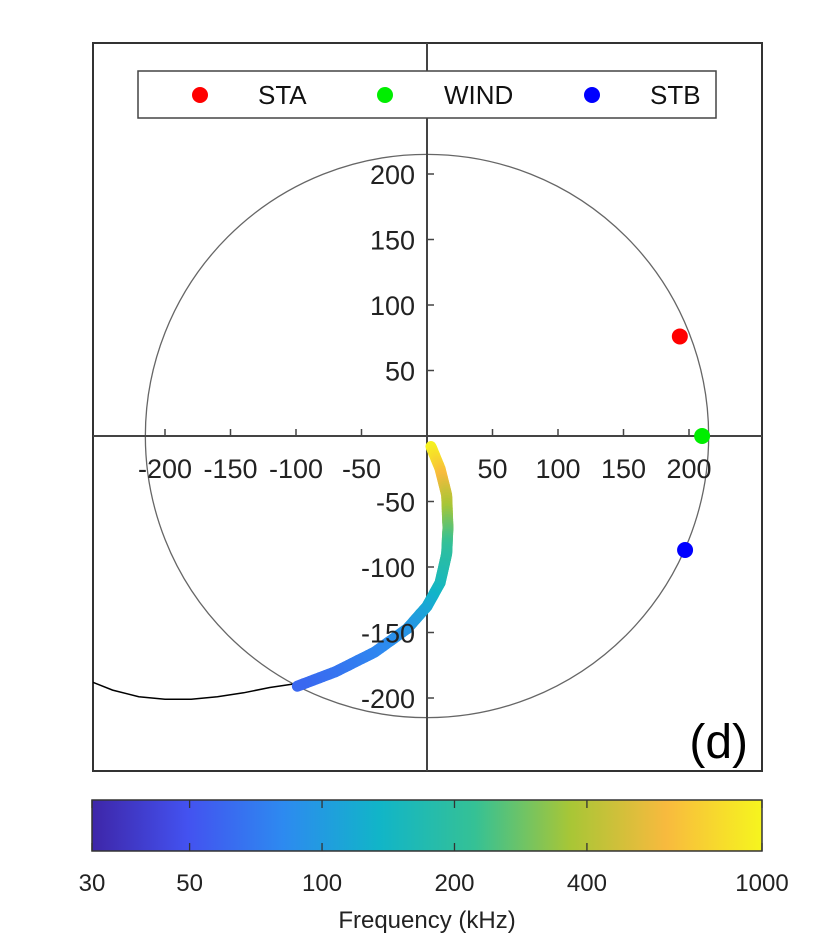  Describe the element at coordinates (230, 469) in the screenshot. I see `x-tick-label: -150` at that location.